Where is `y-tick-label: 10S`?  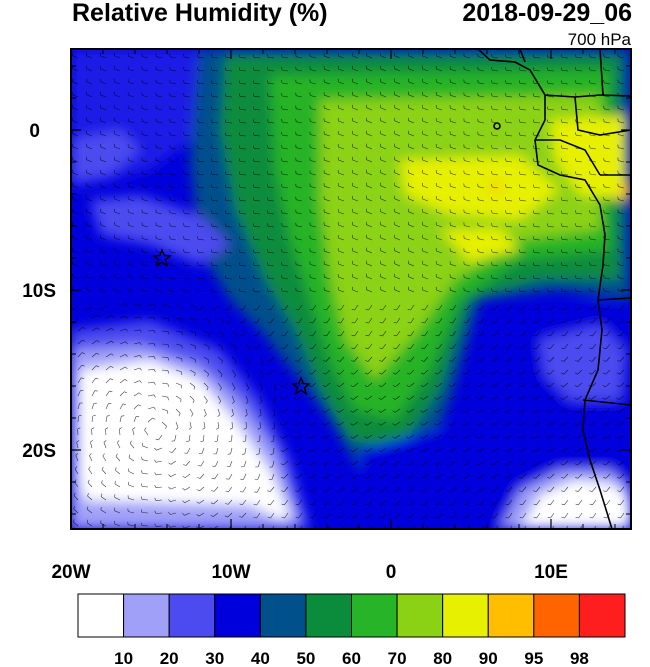 y-tick-label: 10S is located at coordinates (39, 291).